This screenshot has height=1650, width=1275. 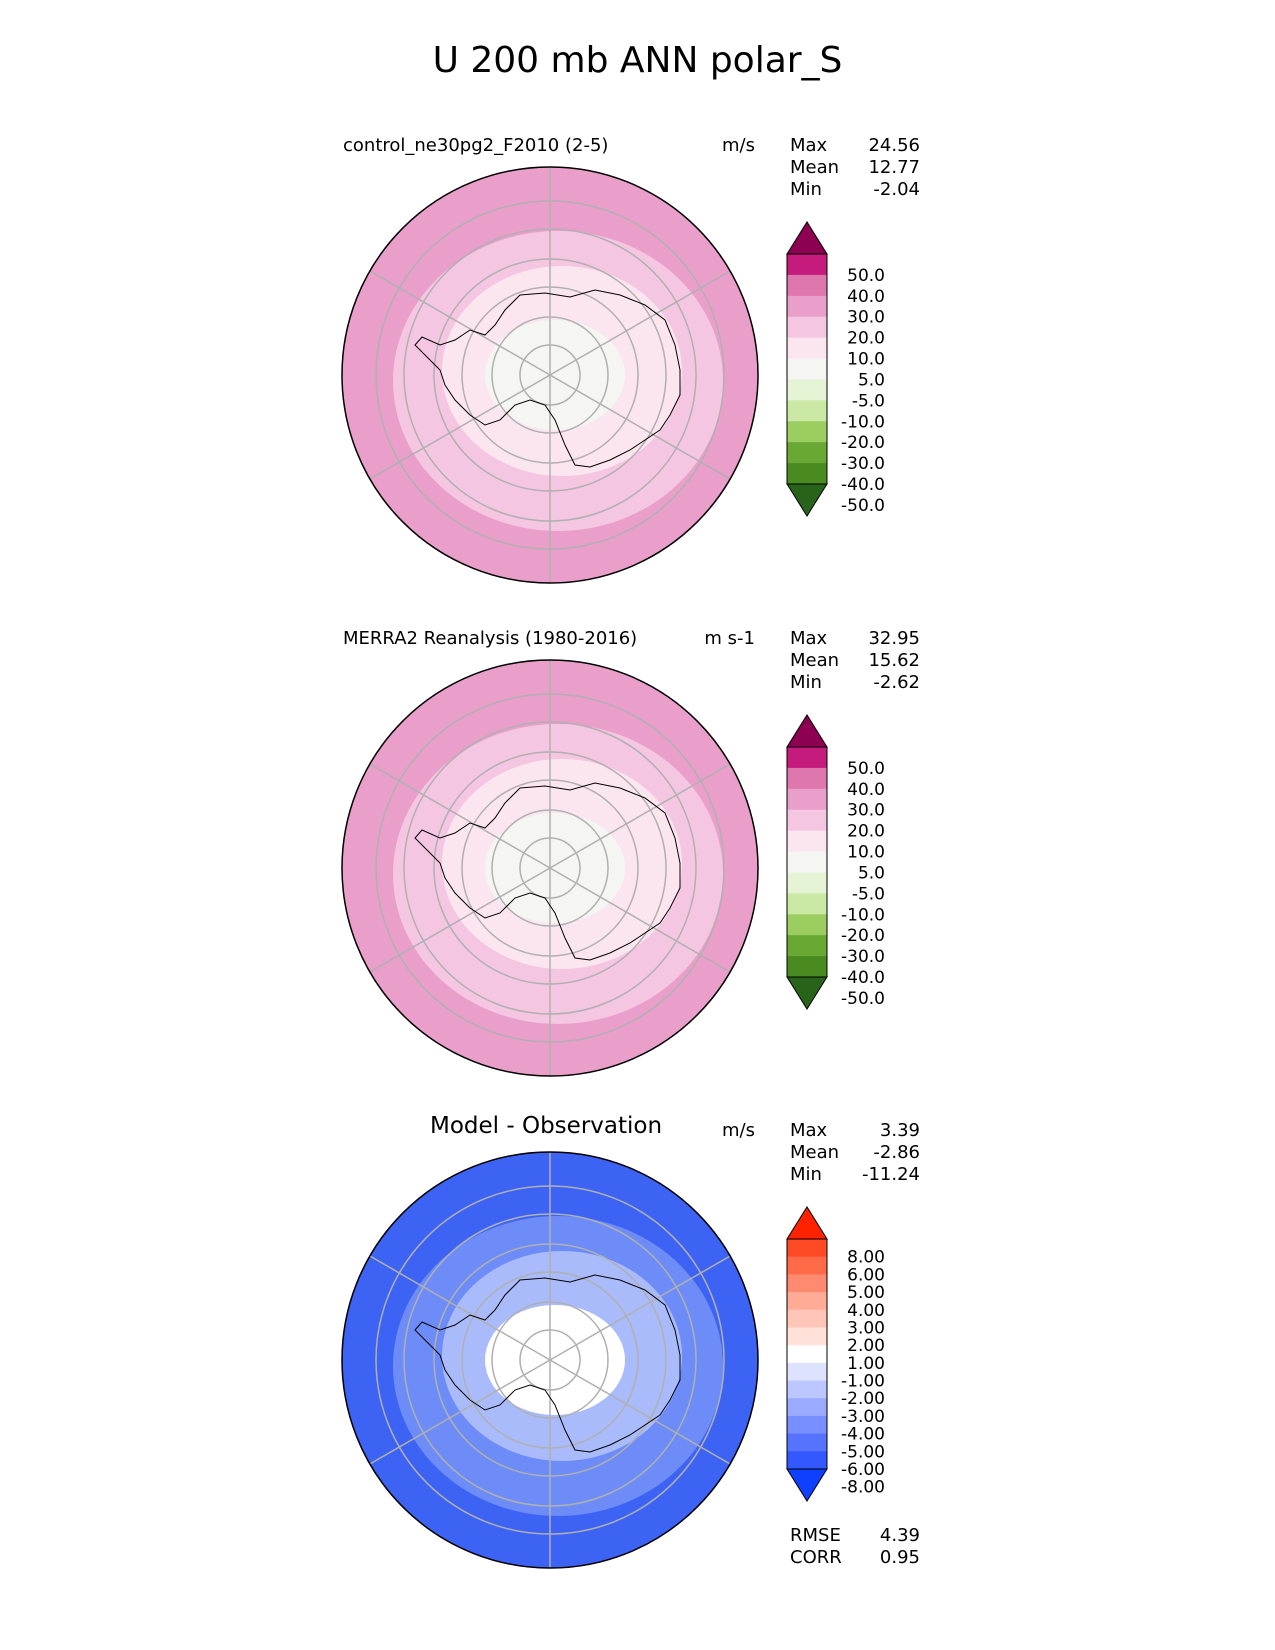 I want to click on colorbar-tick-label: -2.00, so click(x=863, y=1399).